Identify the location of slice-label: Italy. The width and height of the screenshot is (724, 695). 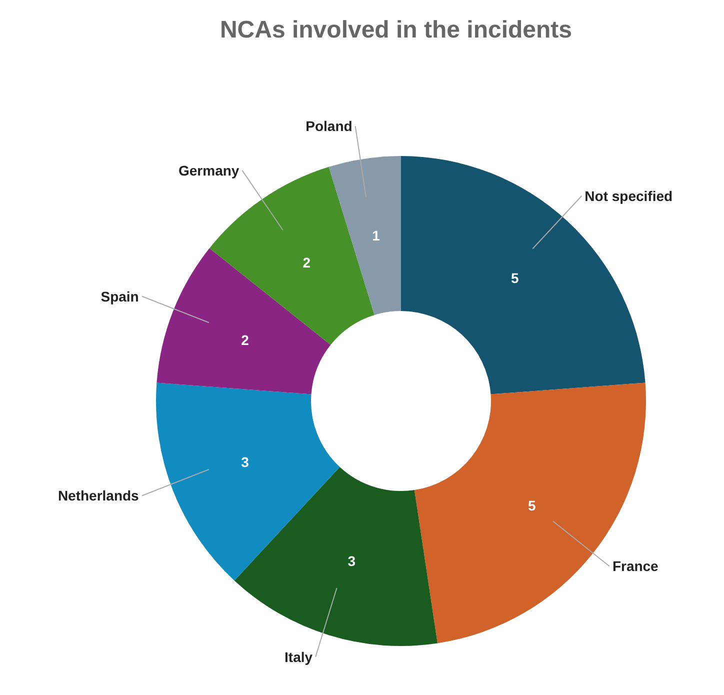
(298, 656).